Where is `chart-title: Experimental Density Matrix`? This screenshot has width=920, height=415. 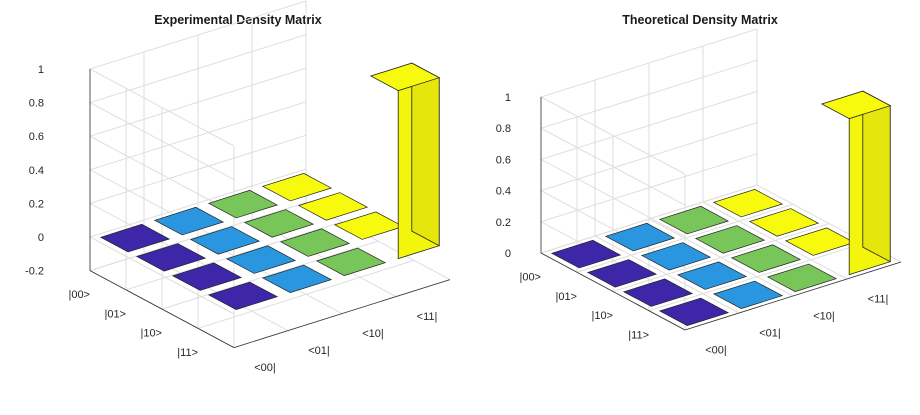 chart-title: Experimental Density Matrix is located at coordinates (237, 20).